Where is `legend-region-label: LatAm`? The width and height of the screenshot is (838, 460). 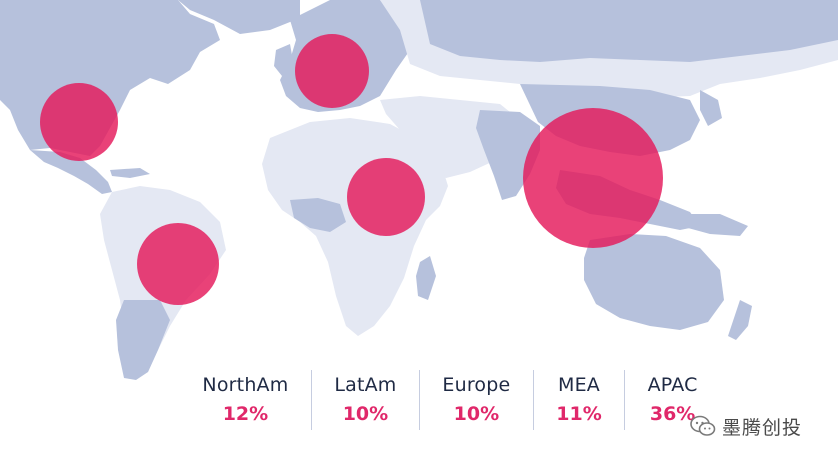 legend-region-label: LatAm is located at coordinates (365, 385).